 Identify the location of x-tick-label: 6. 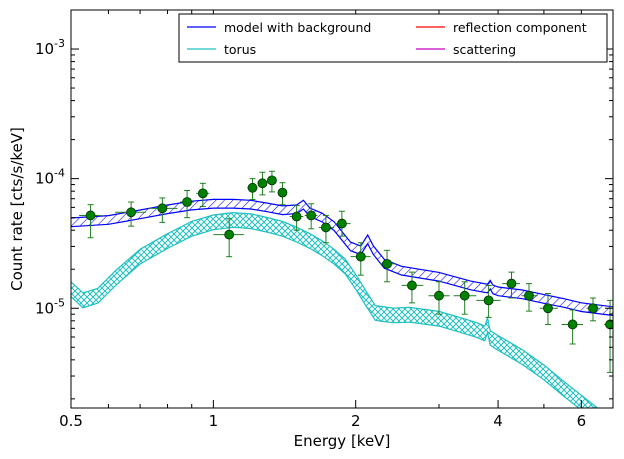
(582, 421).